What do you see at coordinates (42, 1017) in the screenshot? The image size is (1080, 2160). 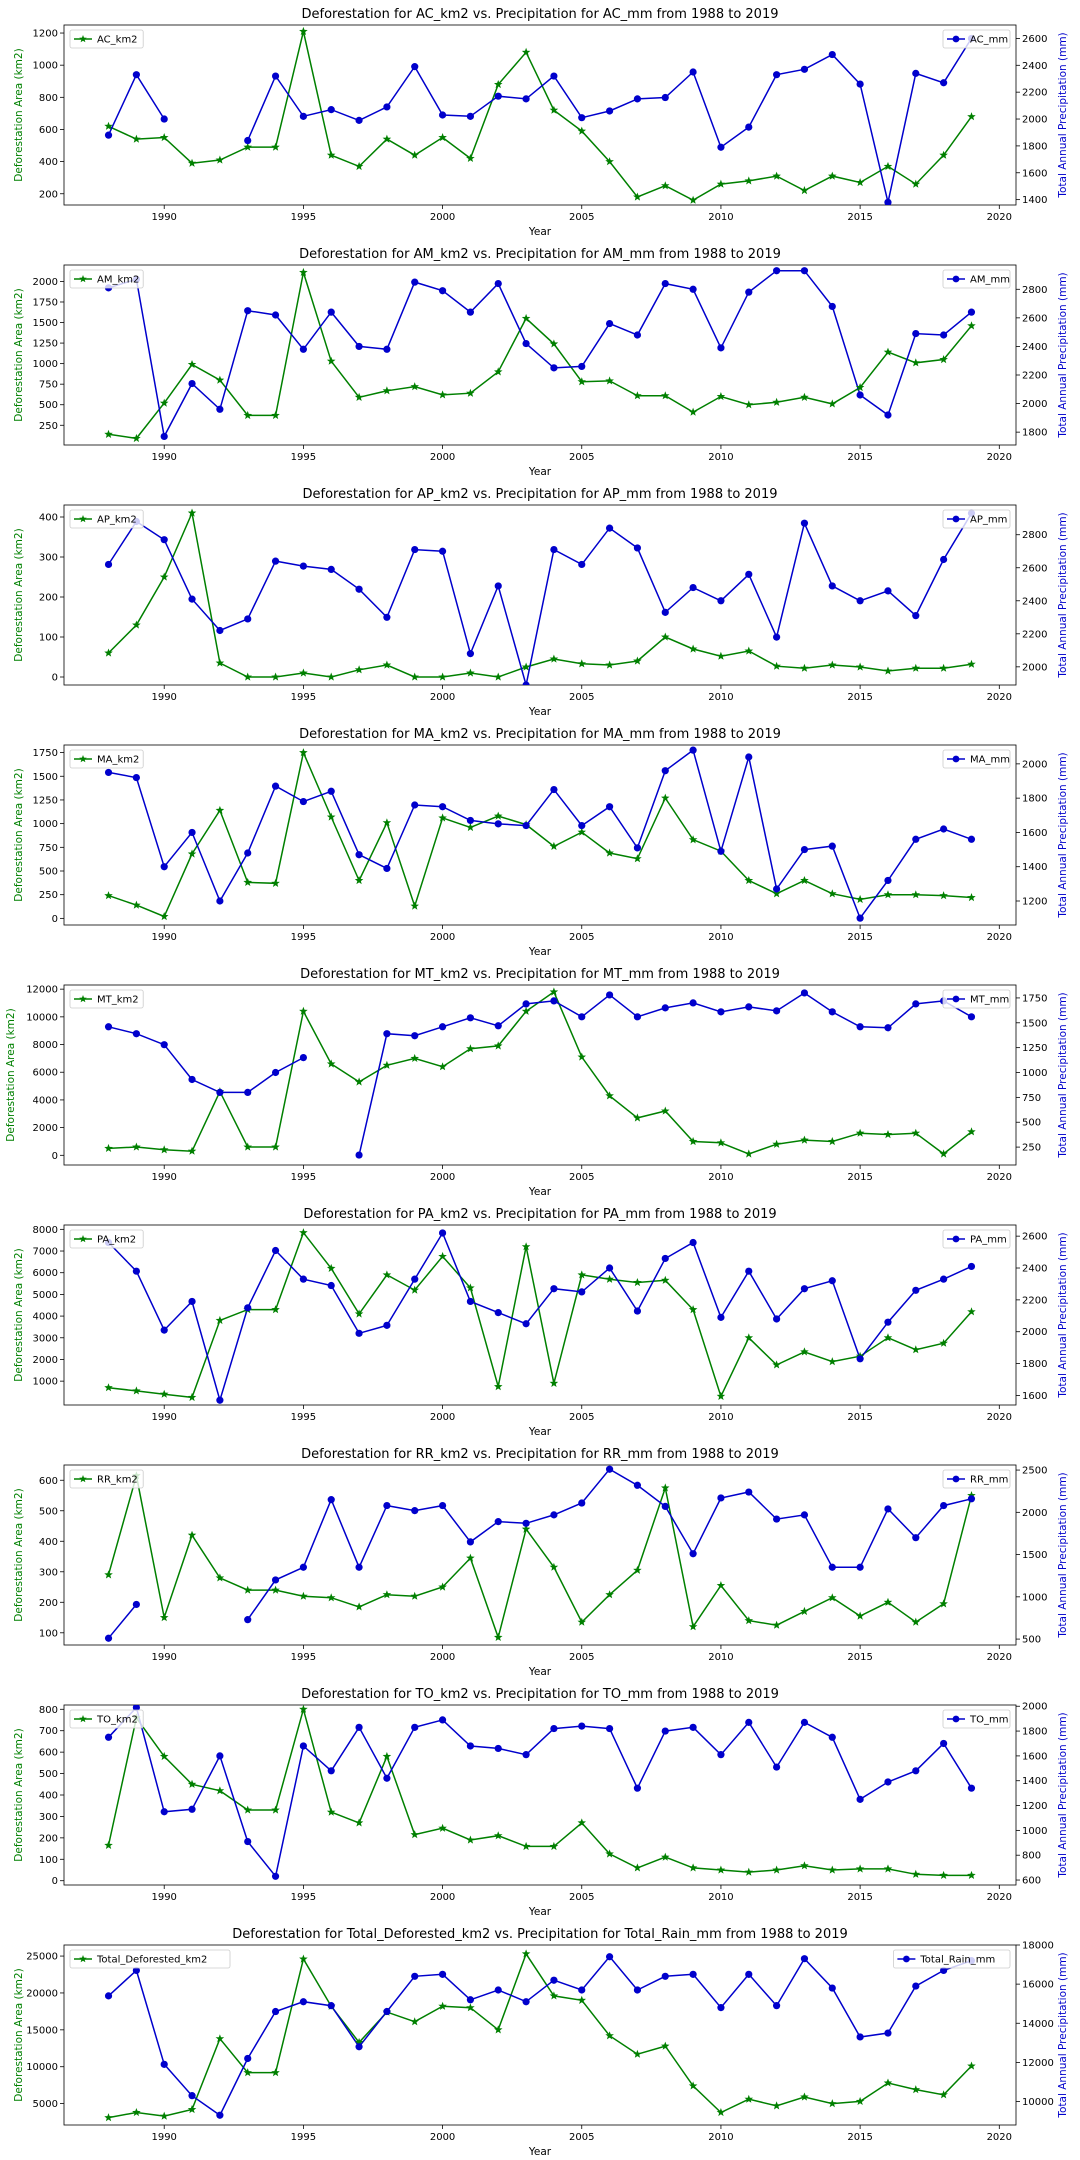 I see `y-left-tick-label: 10000` at bounding box center [42, 1017].